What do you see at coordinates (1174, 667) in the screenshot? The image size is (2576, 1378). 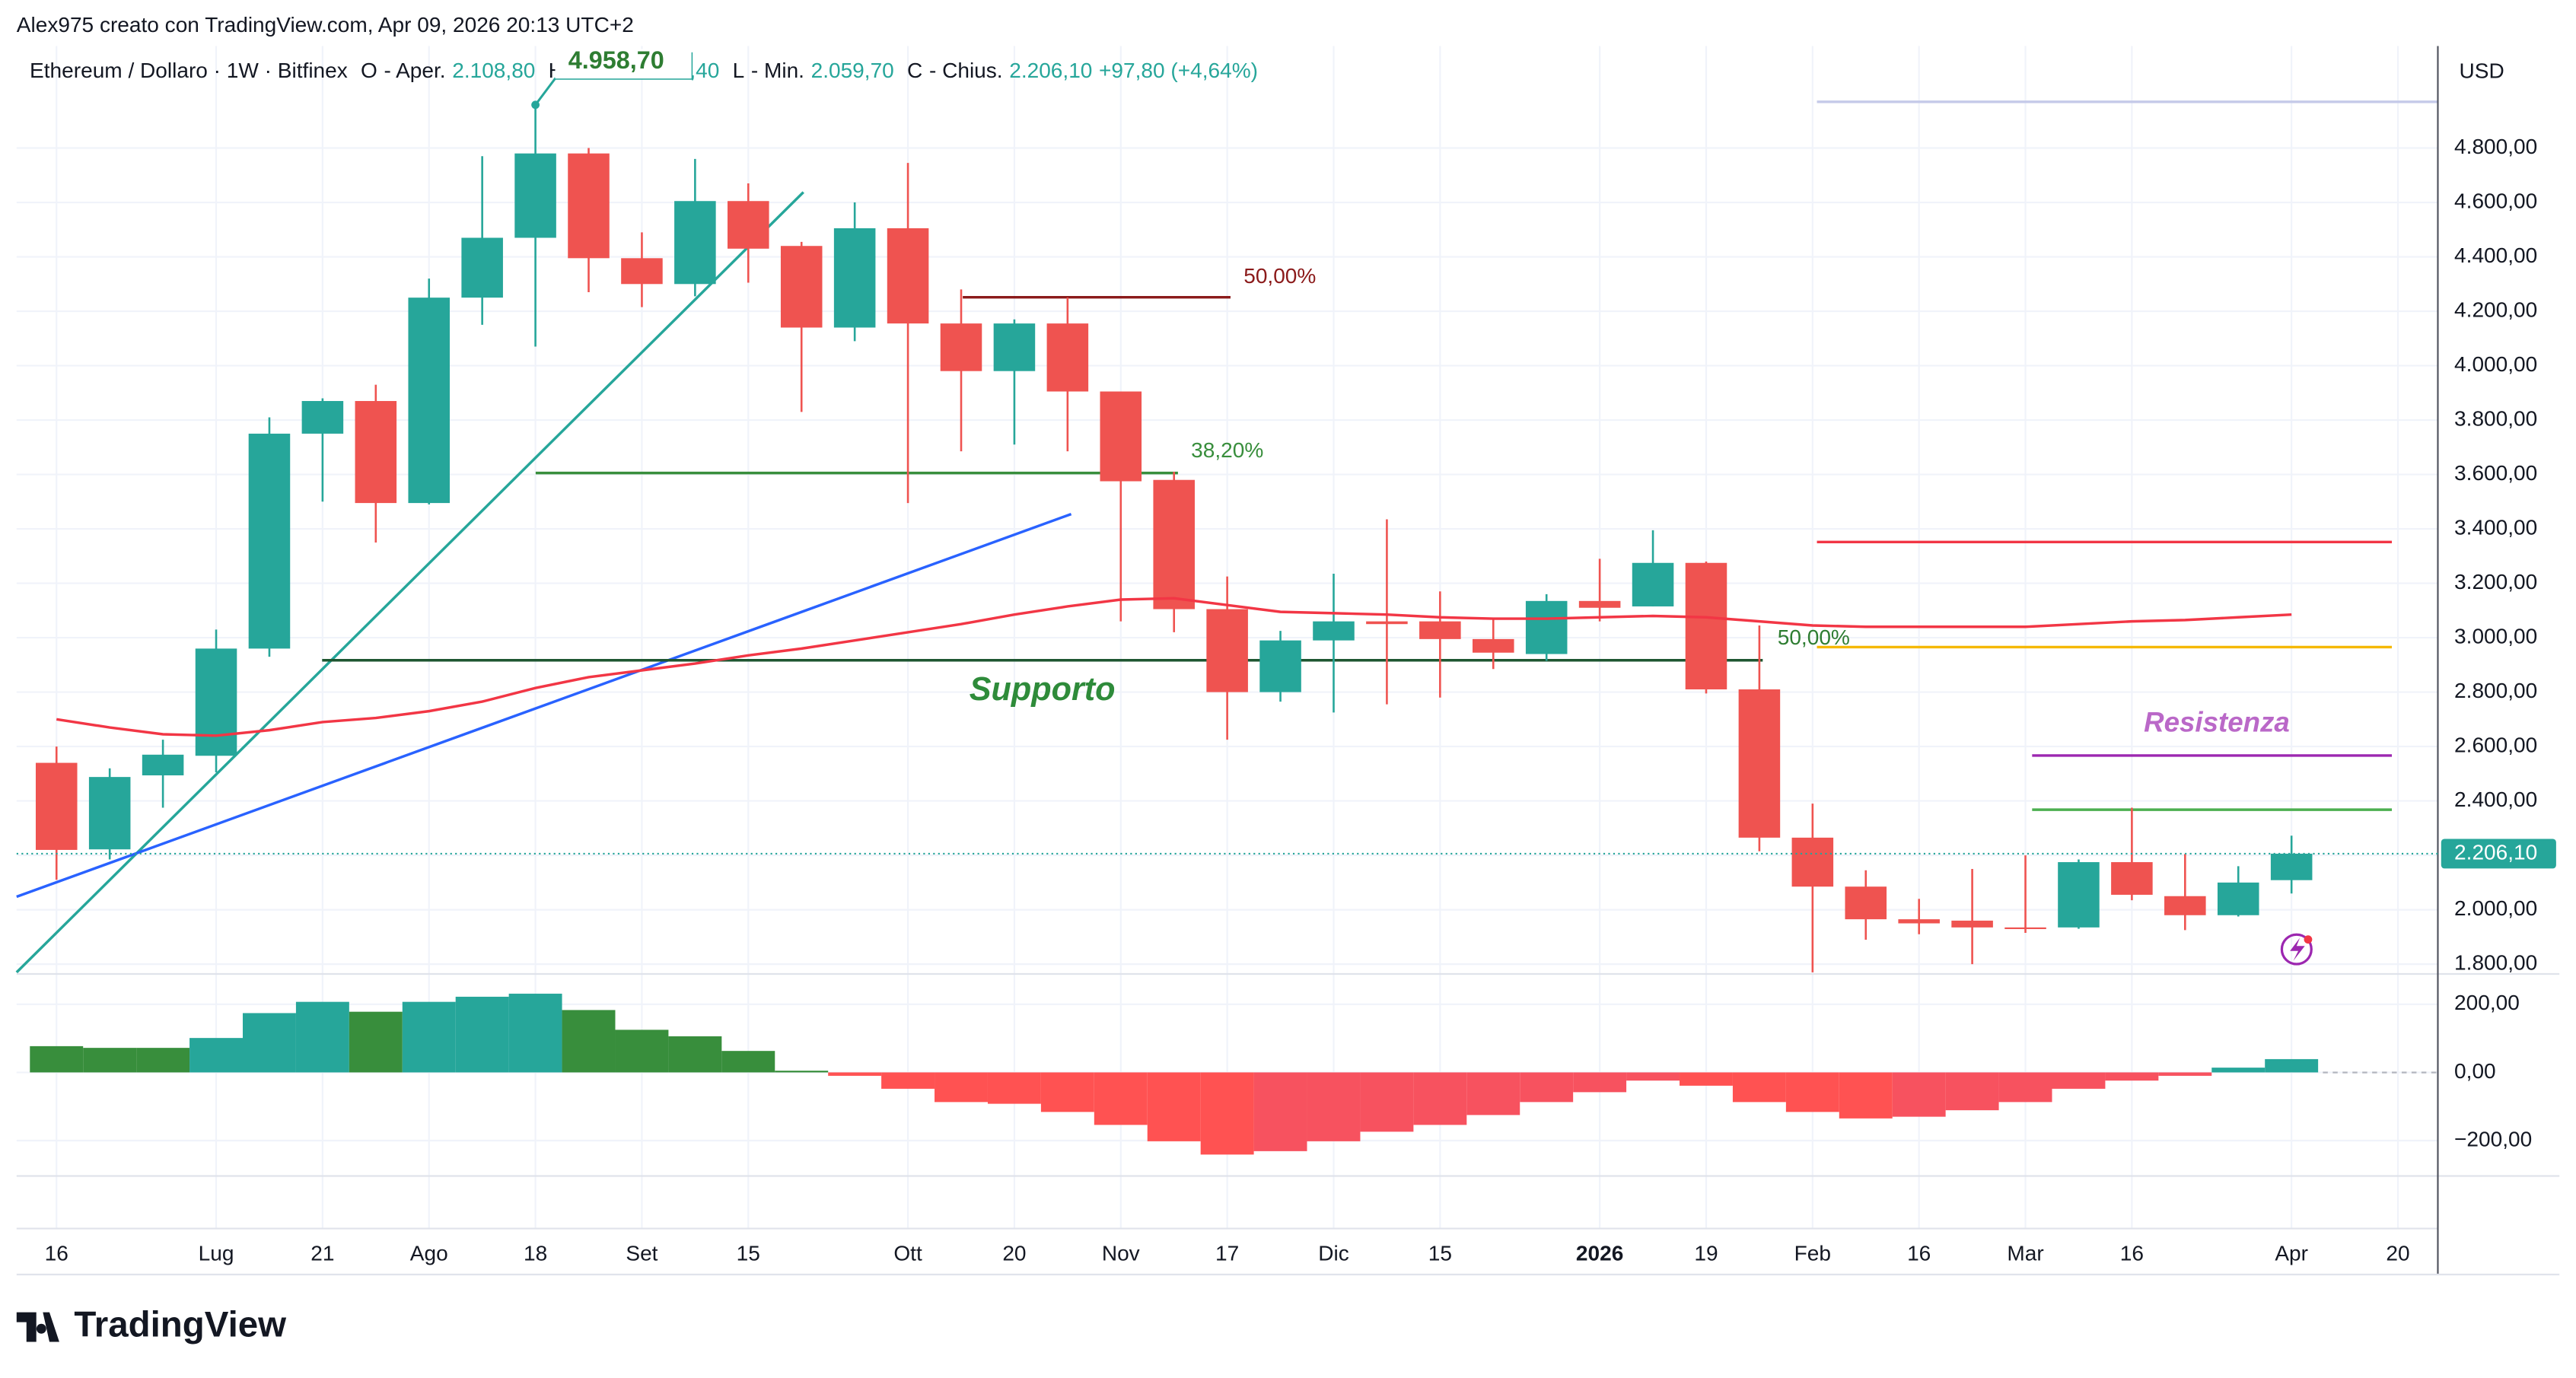 I see `moving-average` at bounding box center [1174, 667].